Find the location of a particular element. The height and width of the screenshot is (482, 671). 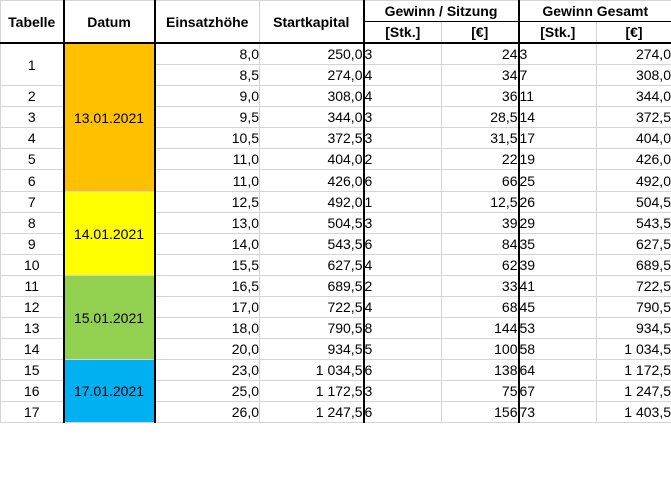

cell-startkapital: 344,0 is located at coordinates (312, 117).